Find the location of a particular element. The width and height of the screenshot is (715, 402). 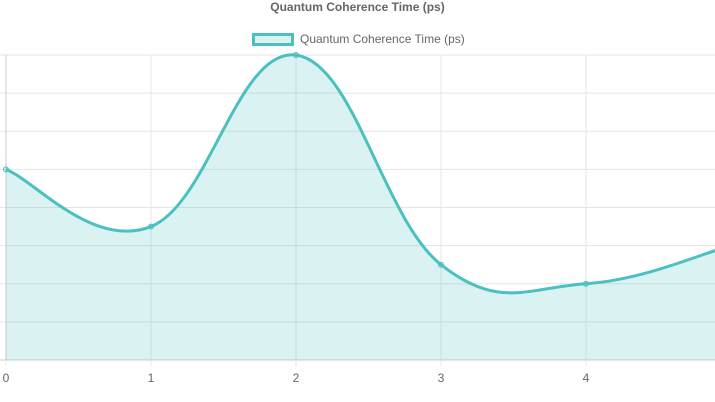

legend: Quantum Coherence Time (ps) is located at coordinates (358, 39).